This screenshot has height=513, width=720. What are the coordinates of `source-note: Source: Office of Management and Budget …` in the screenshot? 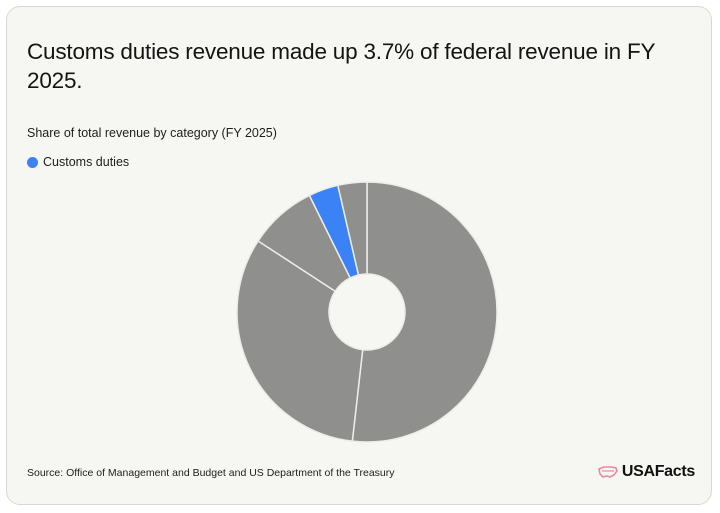 It's located at (211, 473).